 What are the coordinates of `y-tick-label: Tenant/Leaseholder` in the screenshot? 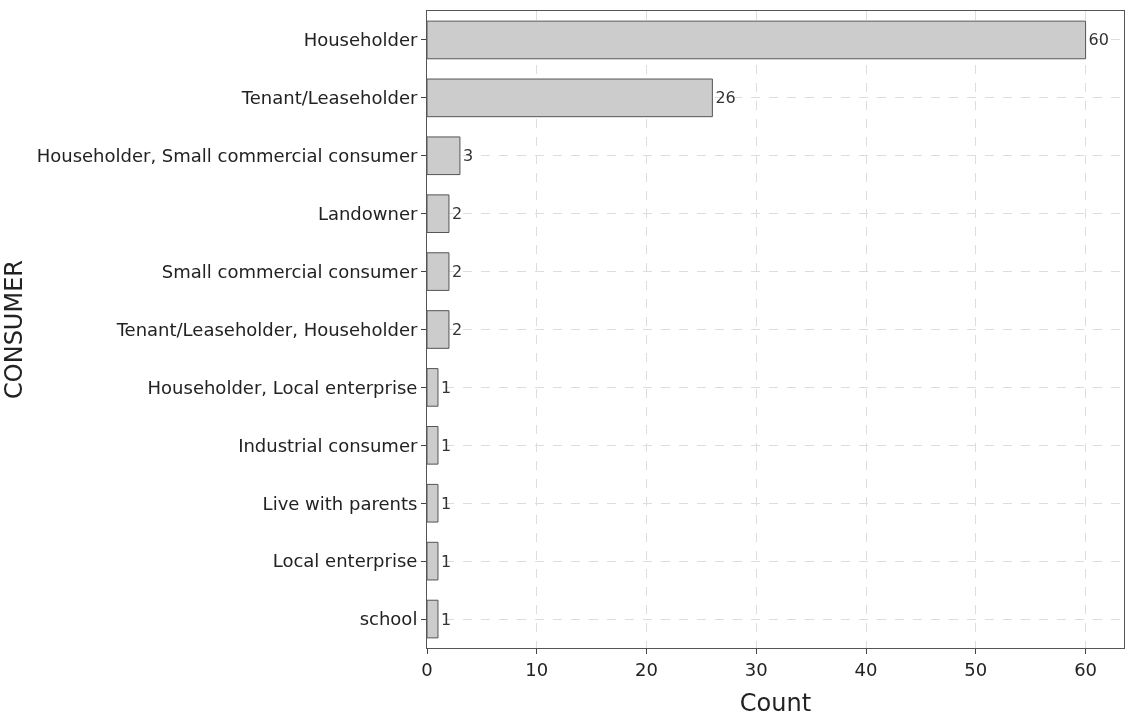 It's located at (329, 98).